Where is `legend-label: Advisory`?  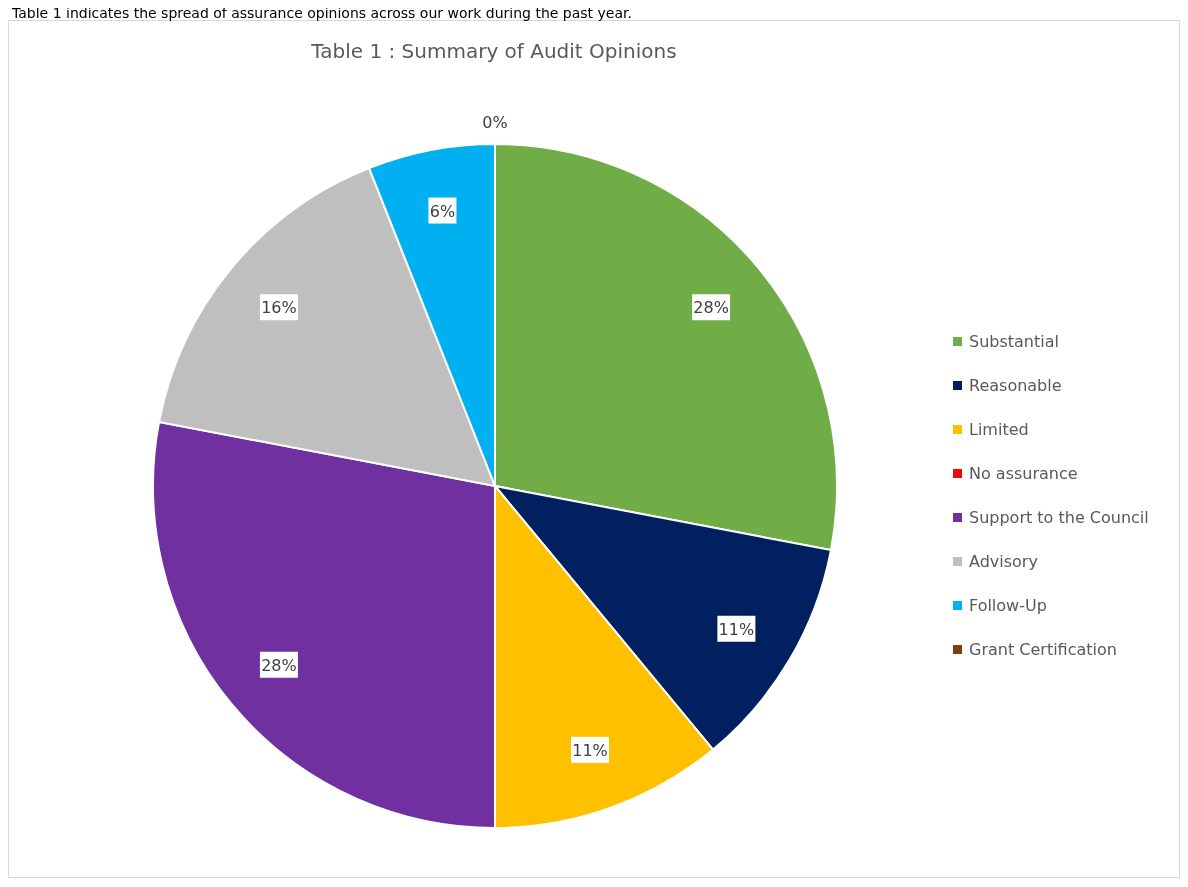 legend-label: Advisory is located at coordinates (1003, 561).